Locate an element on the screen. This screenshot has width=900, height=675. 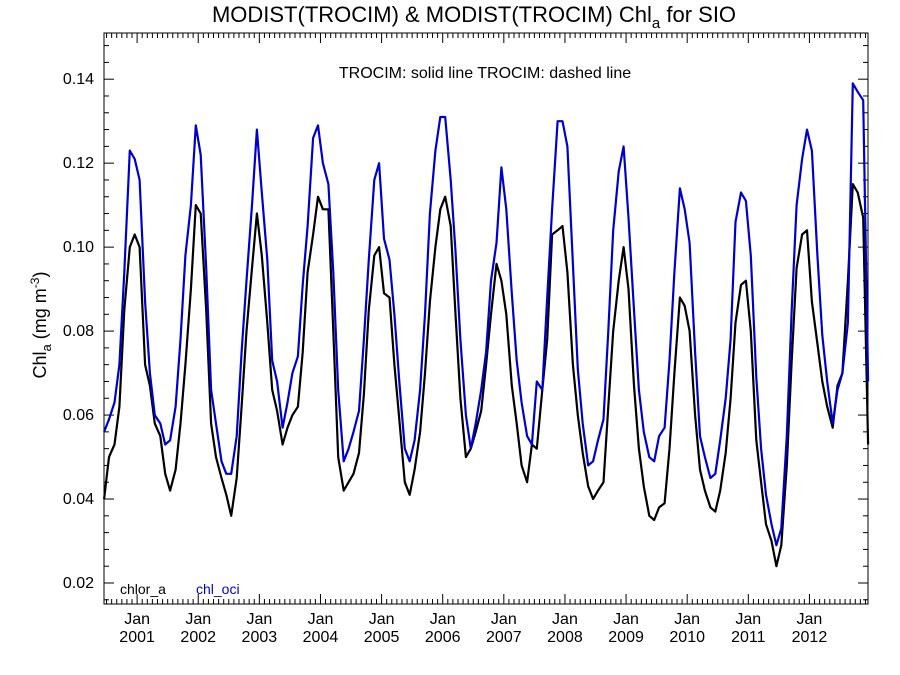
y-tick-label: 0.12 is located at coordinates (78, 163).